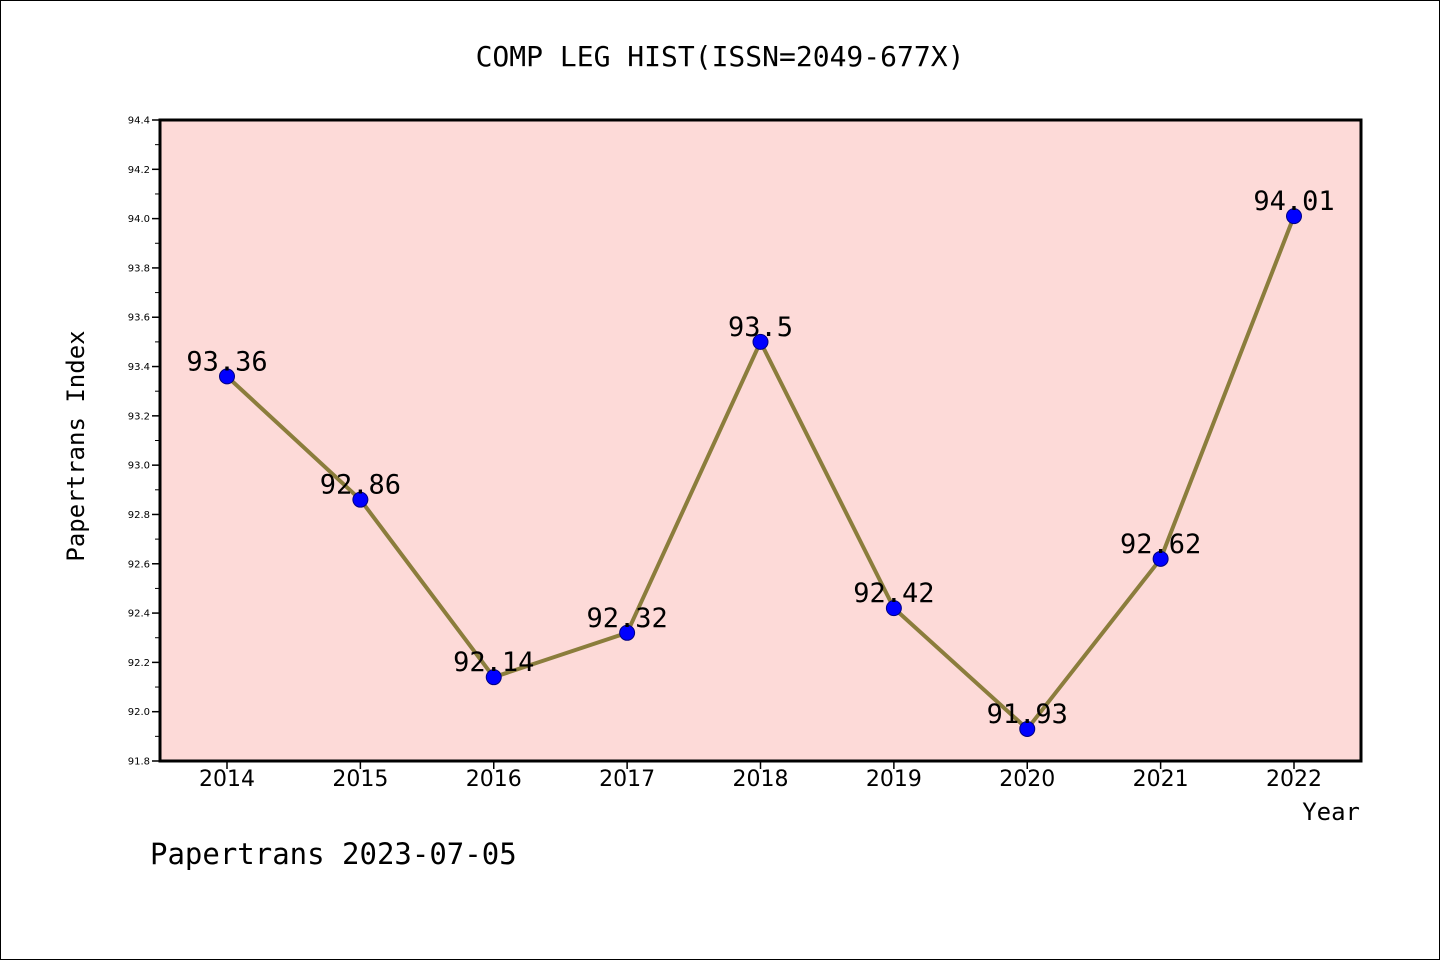 Image resolution: width=1440 pixels, height=960 pixels. Describe the element at coordinates (139, 466) in the screenshot. I see `y-tick-label: 93.0` at that location.